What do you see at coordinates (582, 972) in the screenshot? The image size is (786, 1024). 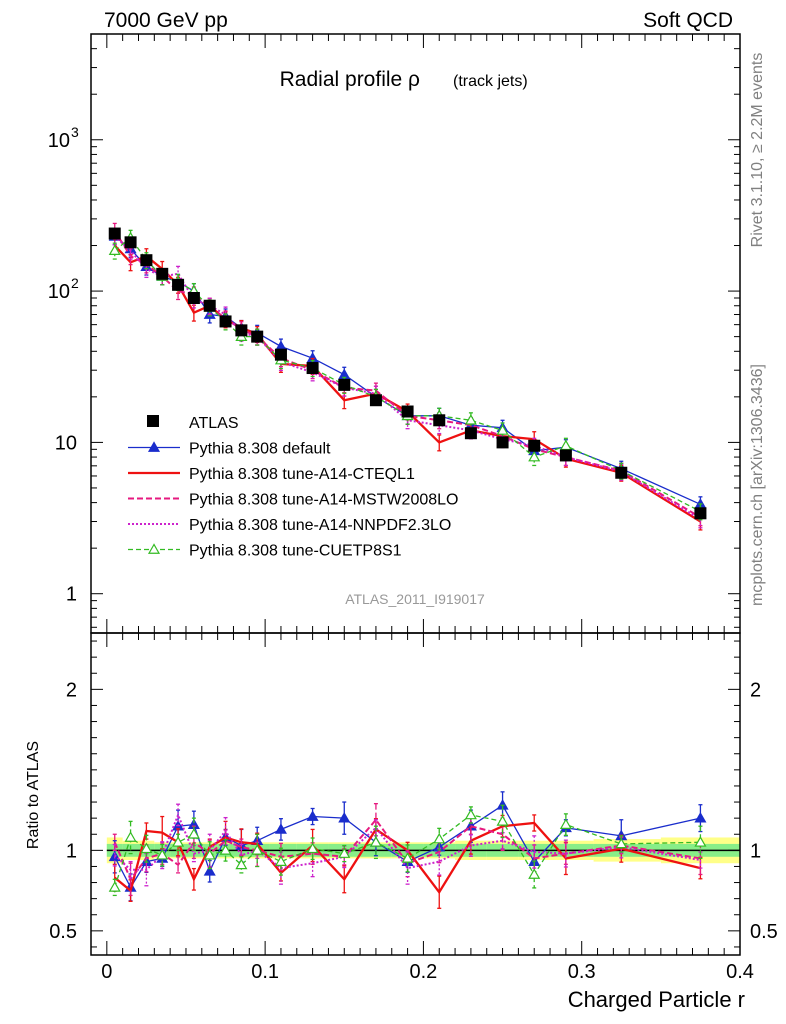 I see `ratio-x-tick-label: 0.3` at bounding box center [582, 972].